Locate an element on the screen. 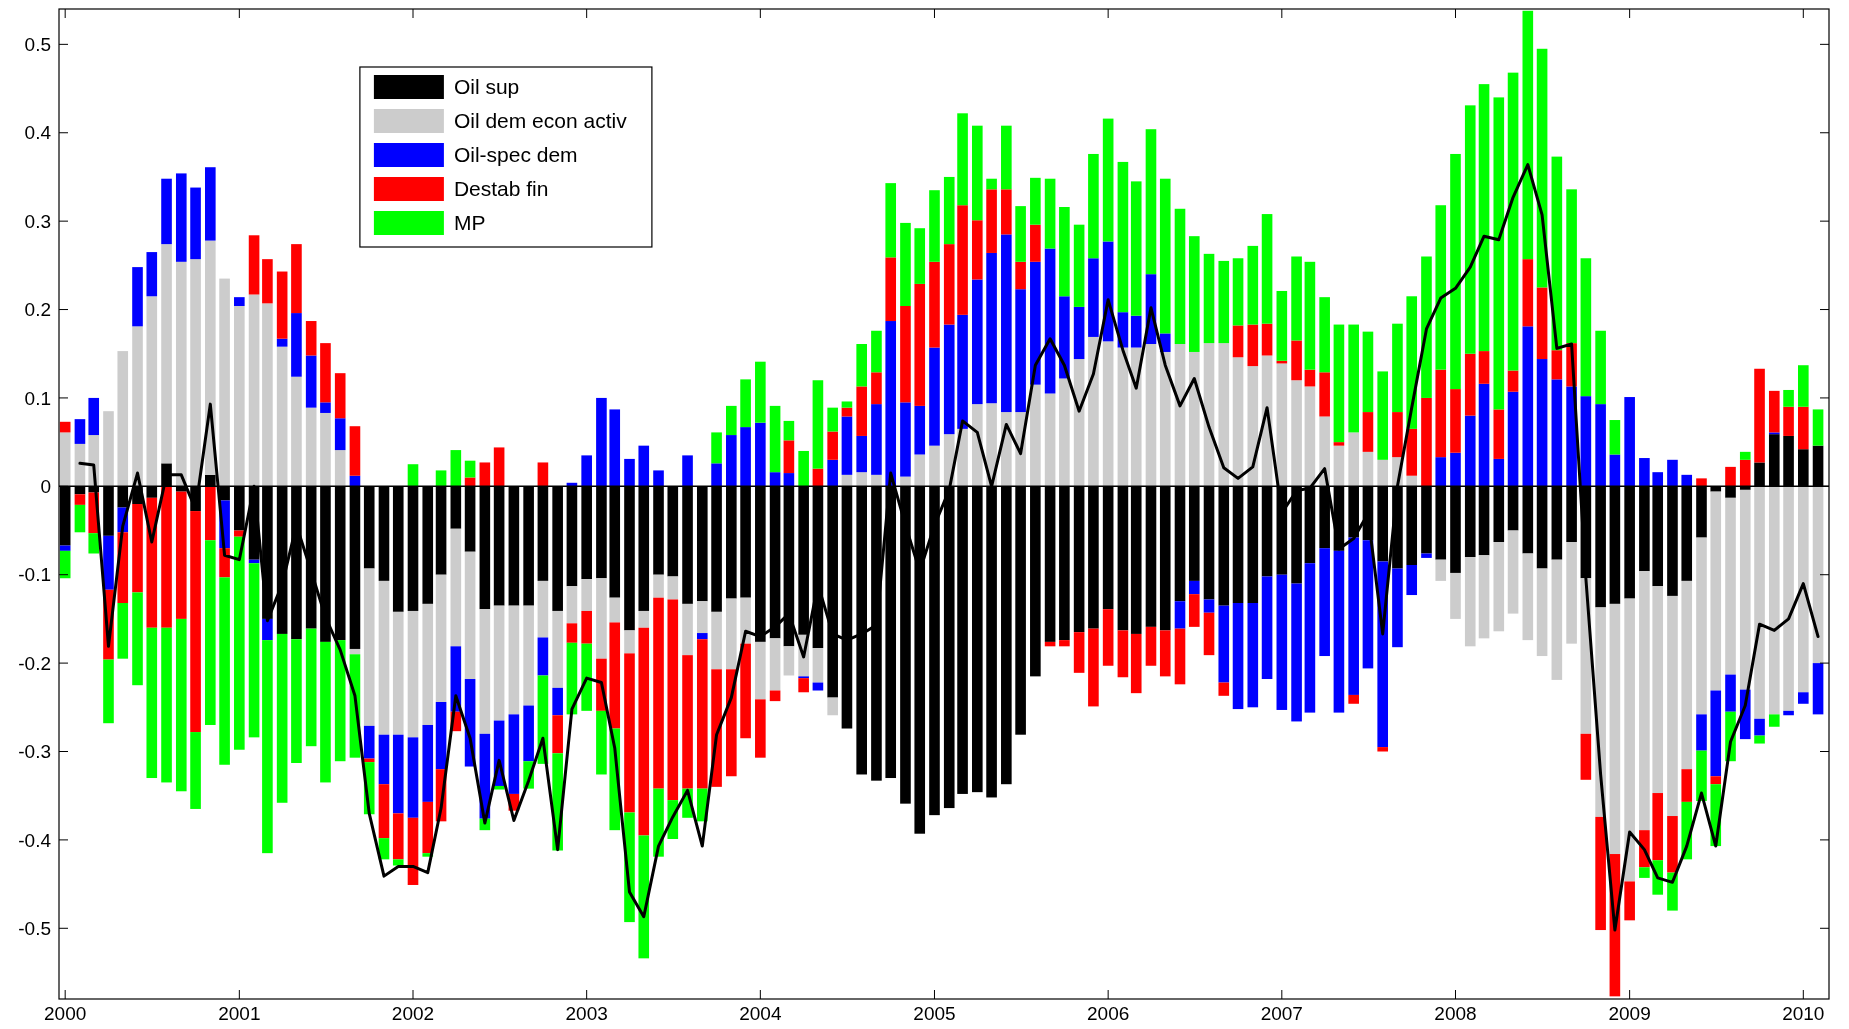 This screenshot has height=1029, width=1849. legend-label: Oil sup is located at coordinates (486, 87).